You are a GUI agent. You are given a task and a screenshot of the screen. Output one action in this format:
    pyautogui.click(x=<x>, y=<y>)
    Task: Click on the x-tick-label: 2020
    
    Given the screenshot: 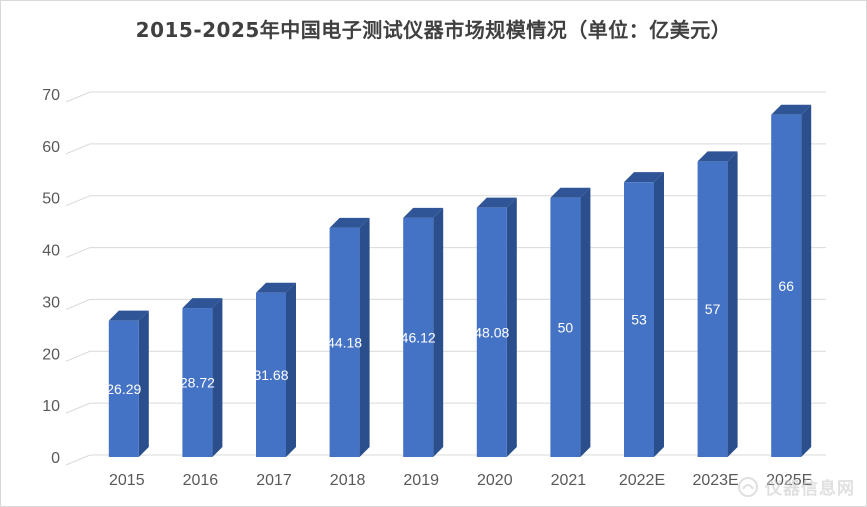 What is the action you would take?
    pyautogui.click(x=495, y=480)
    